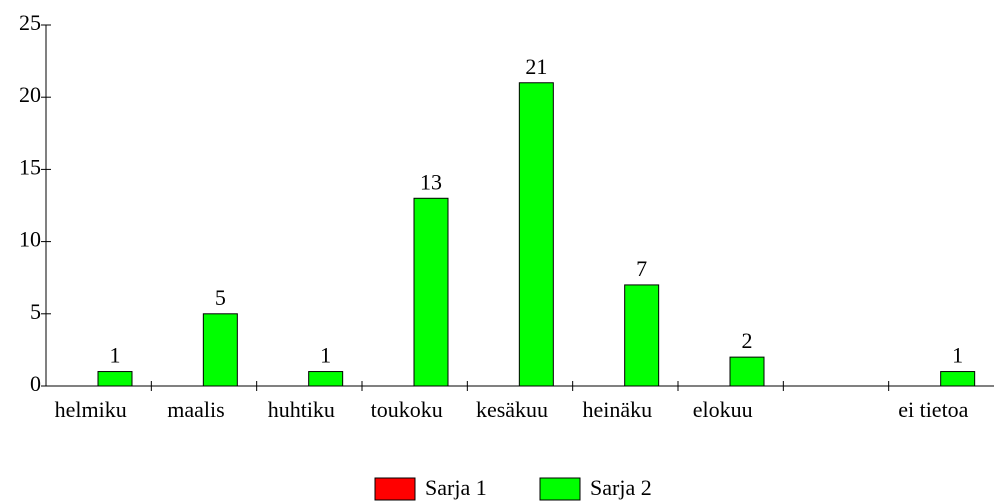  Describe the element at coordinates (431, 181) in the screenshot. I see `value-label: 13` at that location.